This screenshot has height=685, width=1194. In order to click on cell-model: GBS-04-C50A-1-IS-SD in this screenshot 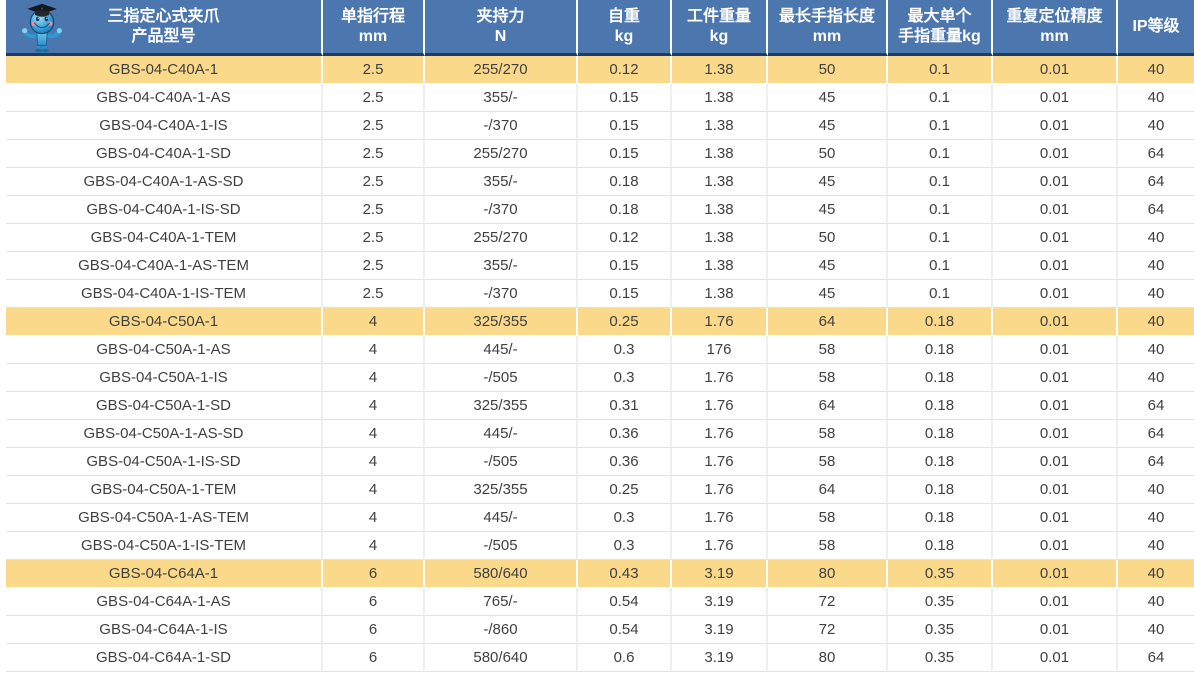, I will do `click(164, 462)`.